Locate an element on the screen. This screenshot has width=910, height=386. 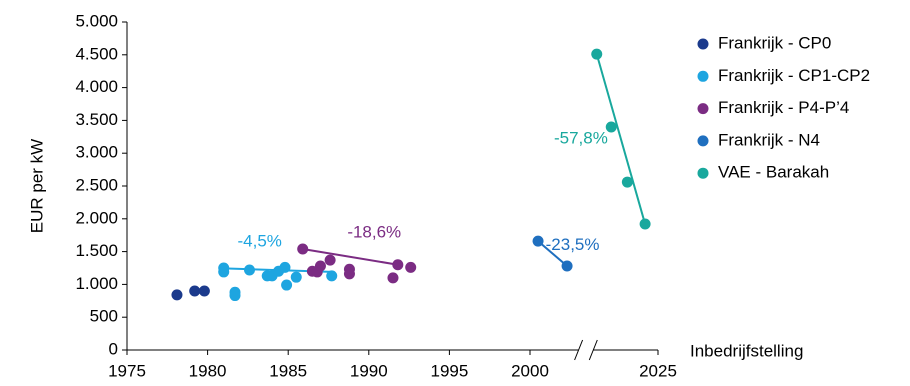
x-tick-label: 1975 is located at coordinates (127, 370).